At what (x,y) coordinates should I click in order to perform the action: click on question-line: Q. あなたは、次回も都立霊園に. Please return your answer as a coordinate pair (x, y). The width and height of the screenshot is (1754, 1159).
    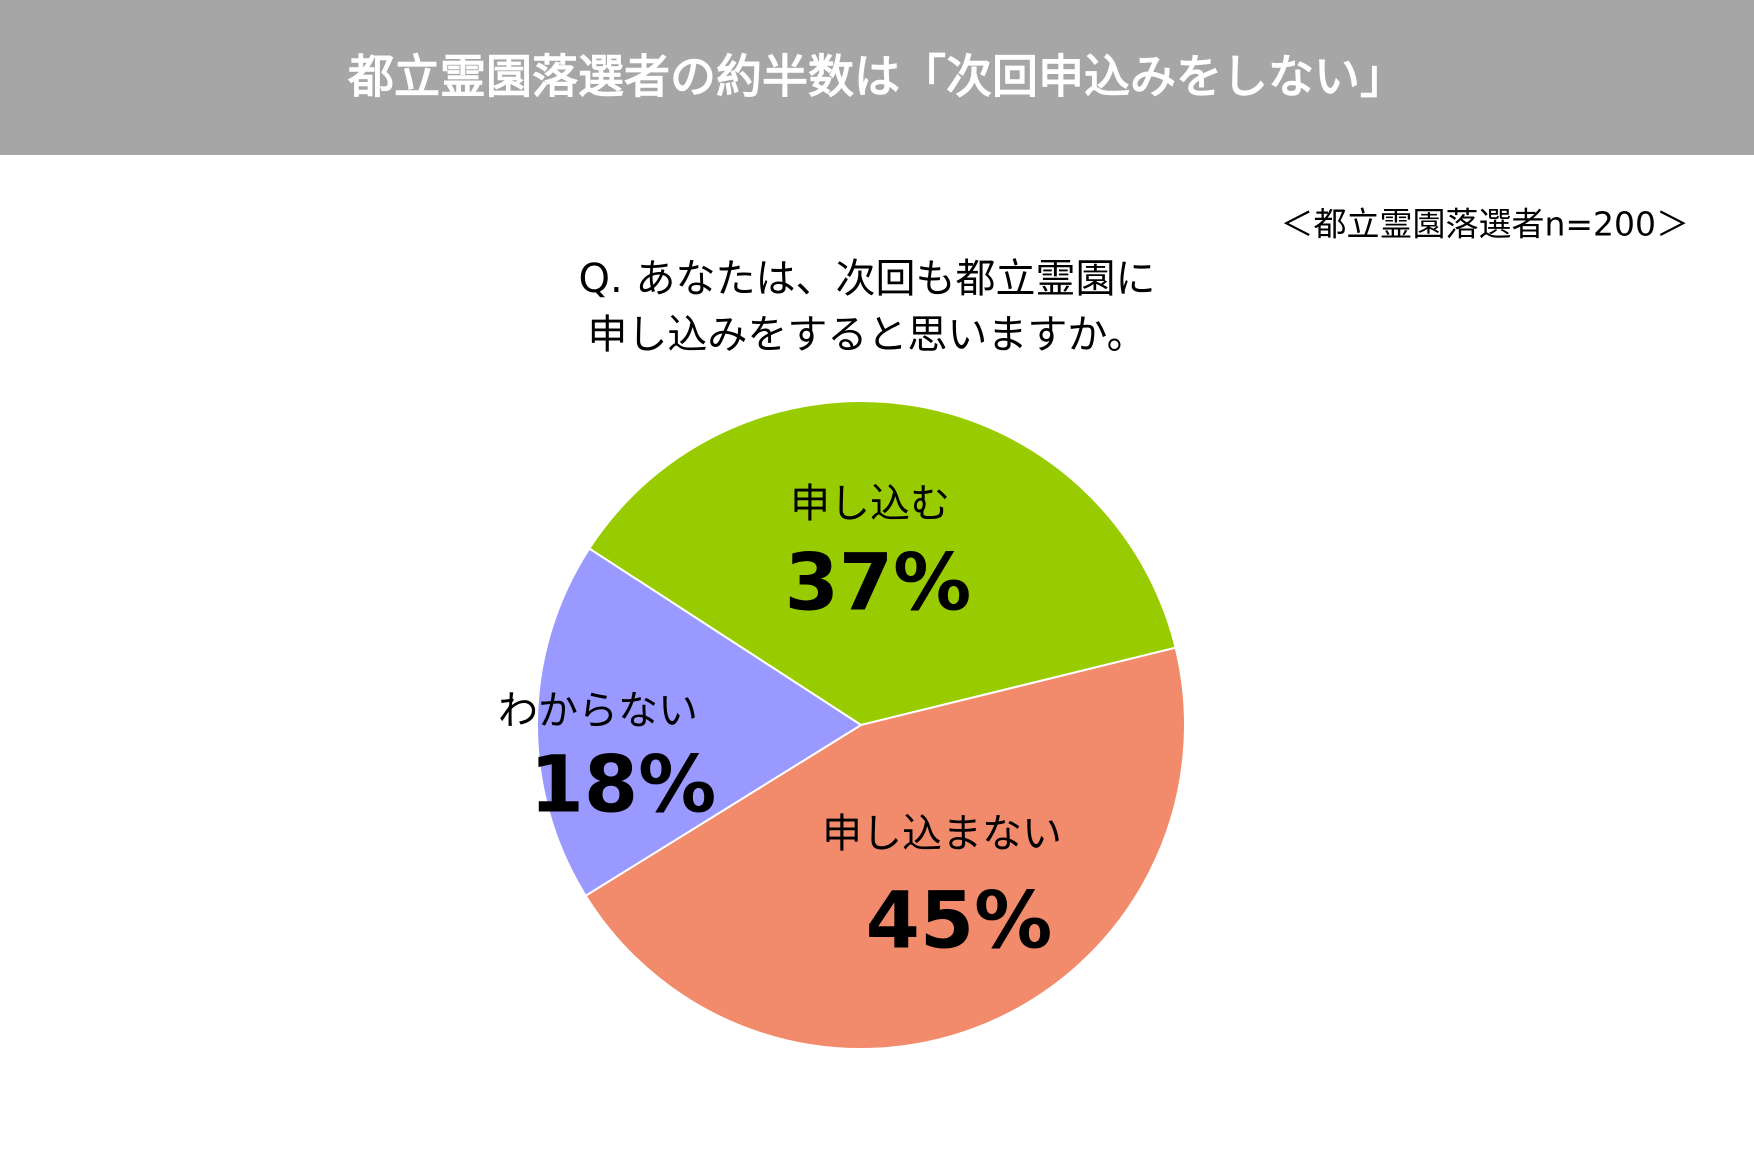
    Looking at the image, I should click on (867, 279).